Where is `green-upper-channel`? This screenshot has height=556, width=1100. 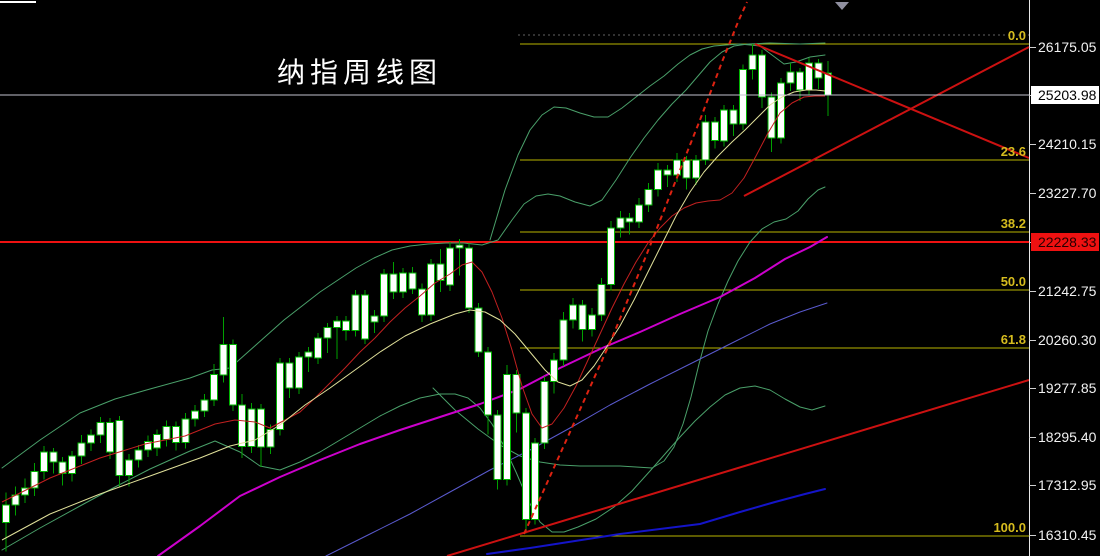
green-upper-channel is located at coordinates (657, 142).